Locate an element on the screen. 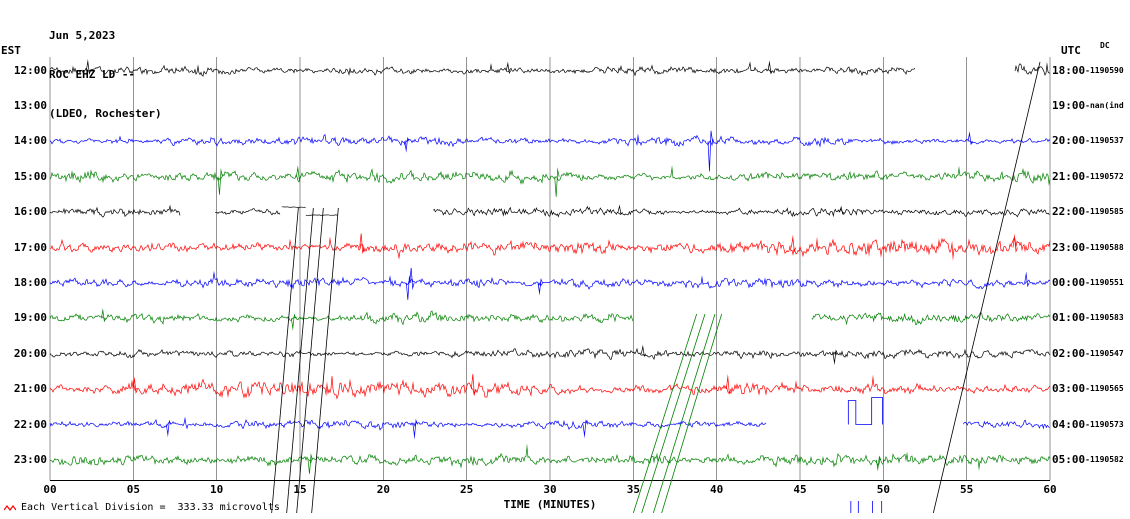 This screenshot has height=519, width=1130. header-location: (LDEO, Rochester) is located at coordinates (105, 113).